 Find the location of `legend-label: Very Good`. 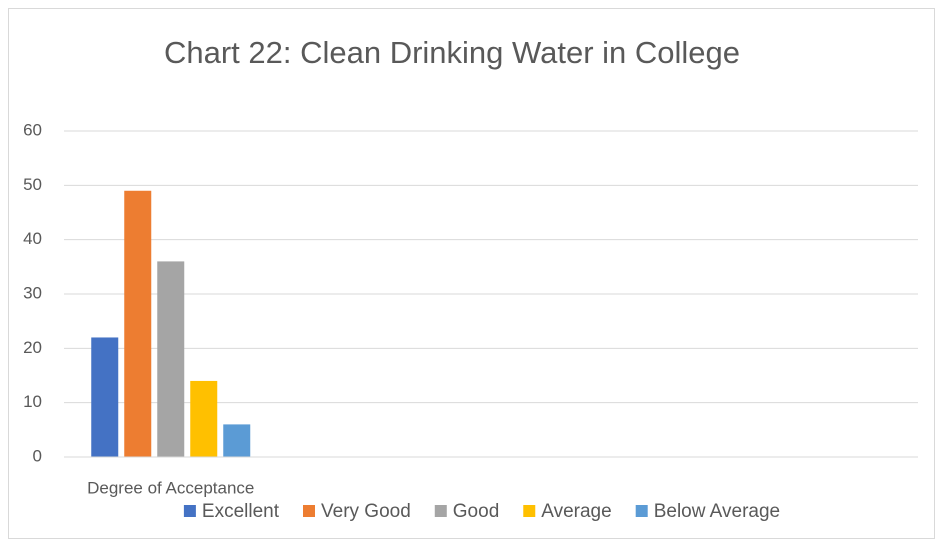

legend-label: Very Good is located at coordinates (366, 511).